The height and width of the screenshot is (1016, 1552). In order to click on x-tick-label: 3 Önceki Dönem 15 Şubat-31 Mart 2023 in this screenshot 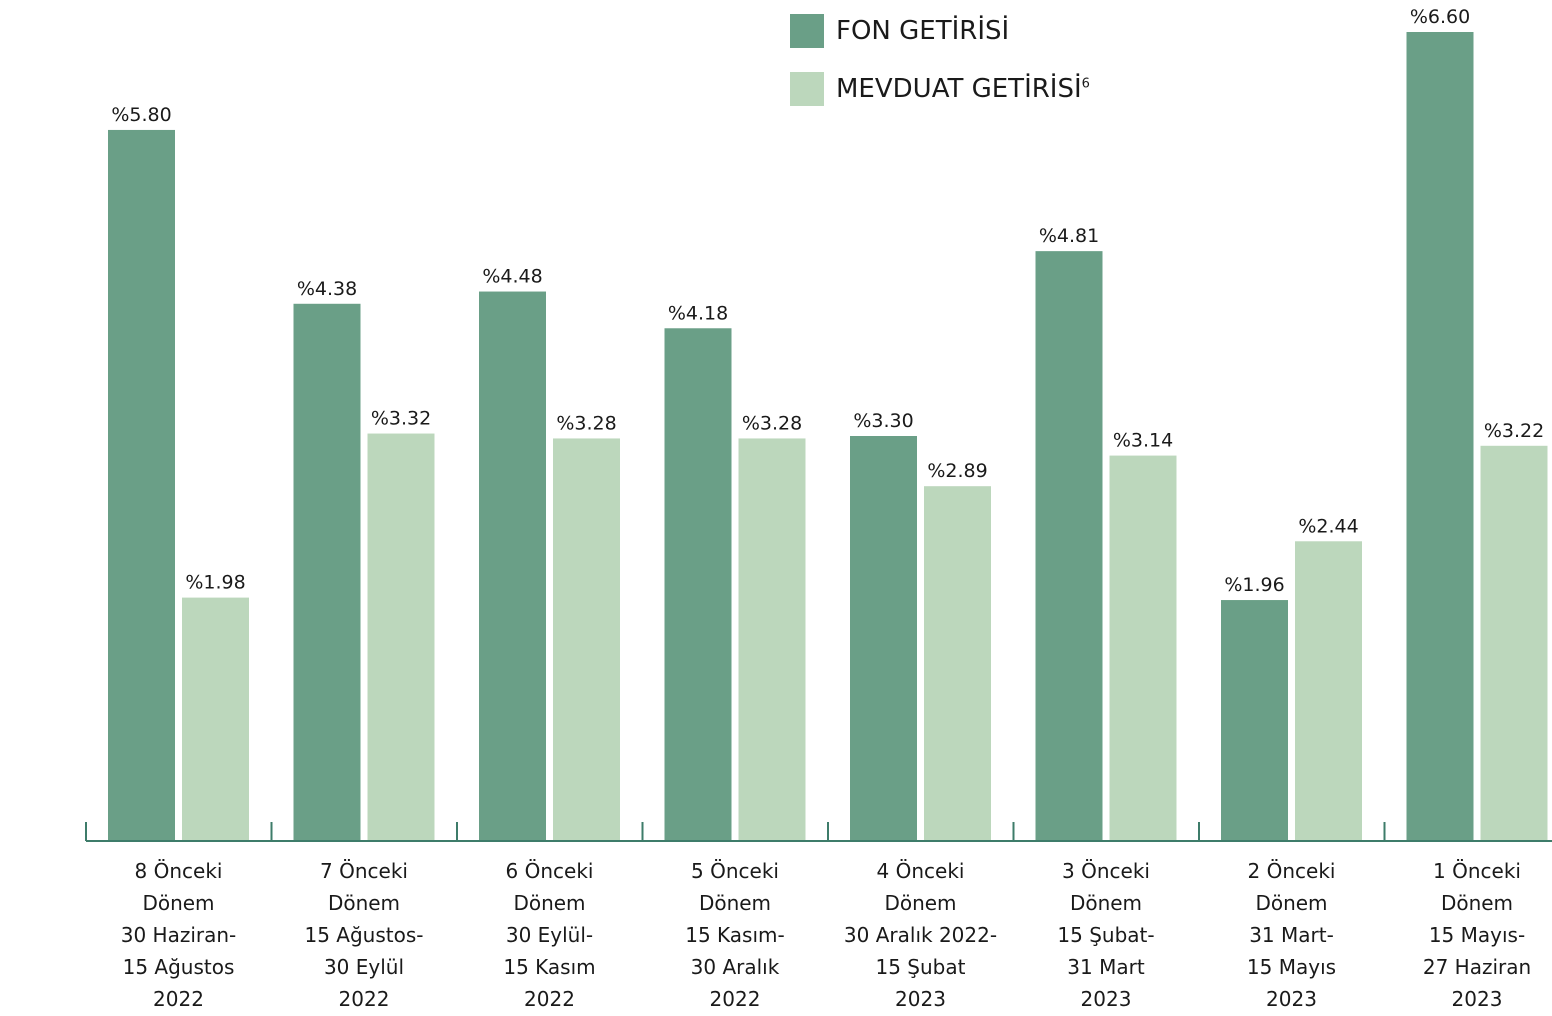, I will do `click(1105, 935)`.